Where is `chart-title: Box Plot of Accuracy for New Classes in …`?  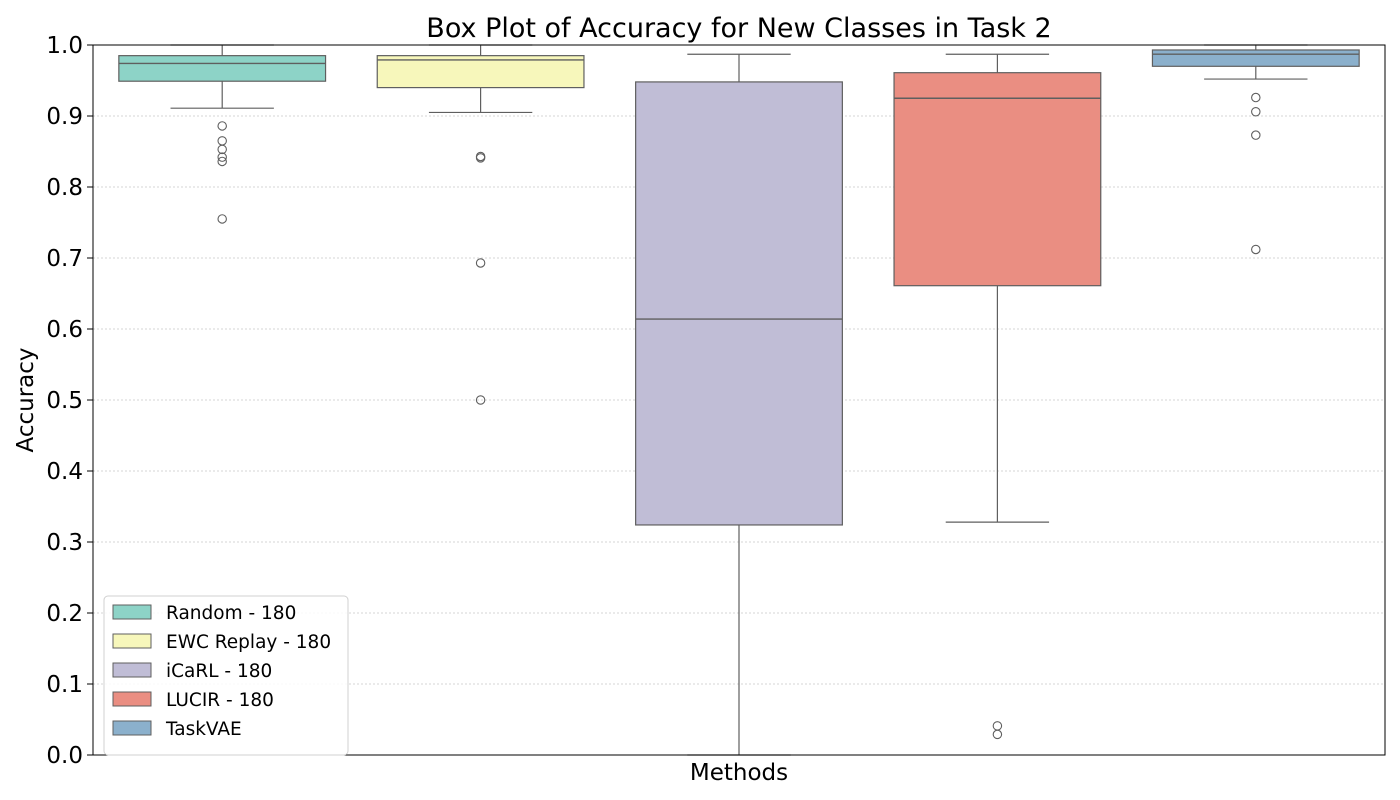
chart-title: Box Plot of Accuracy for New Classes in … is located at coordinates (738, 28).